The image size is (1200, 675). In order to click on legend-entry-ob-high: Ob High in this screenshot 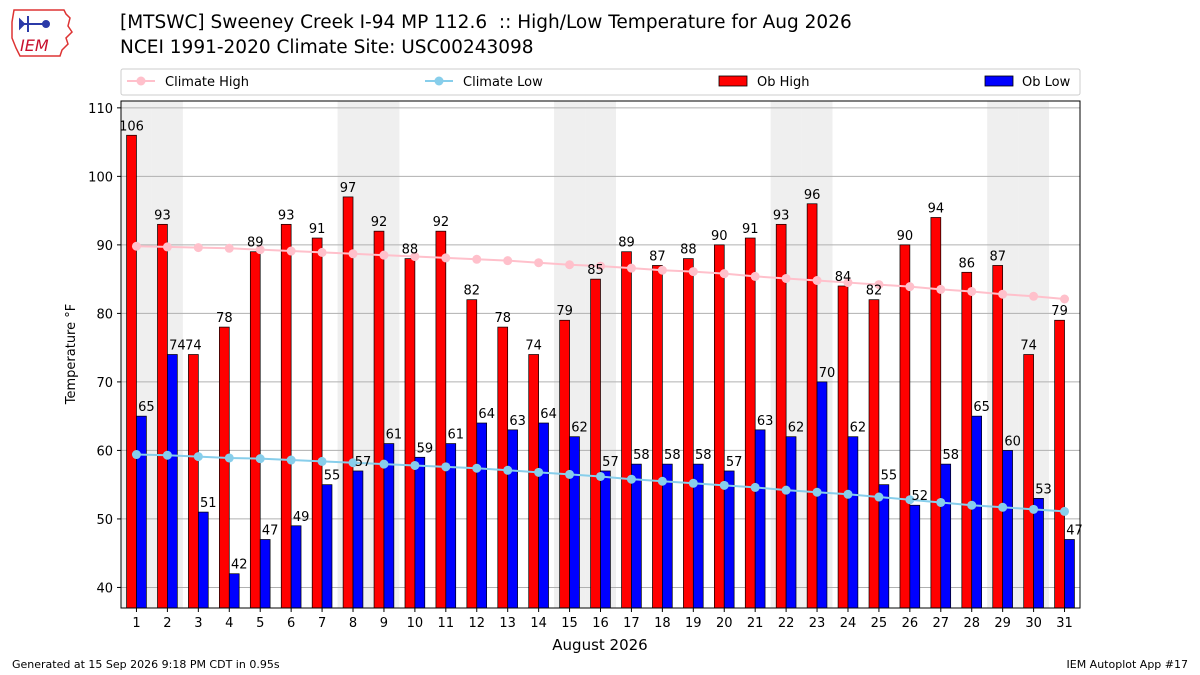, I will do `click(764, 82)`.